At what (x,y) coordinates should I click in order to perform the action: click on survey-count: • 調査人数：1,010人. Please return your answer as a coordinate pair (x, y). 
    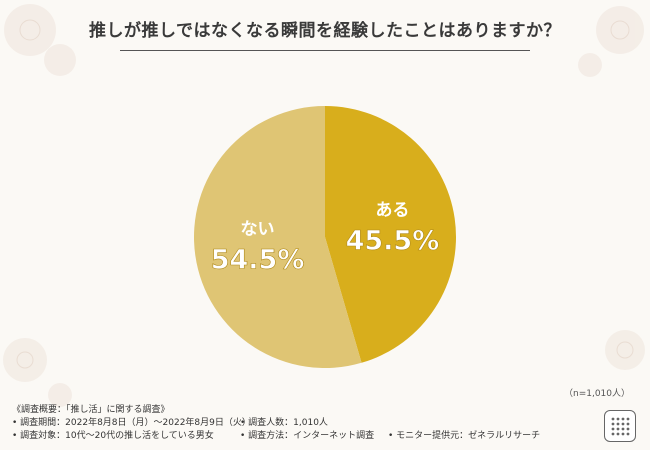
    Looking at the image, I should click on (284, 423).